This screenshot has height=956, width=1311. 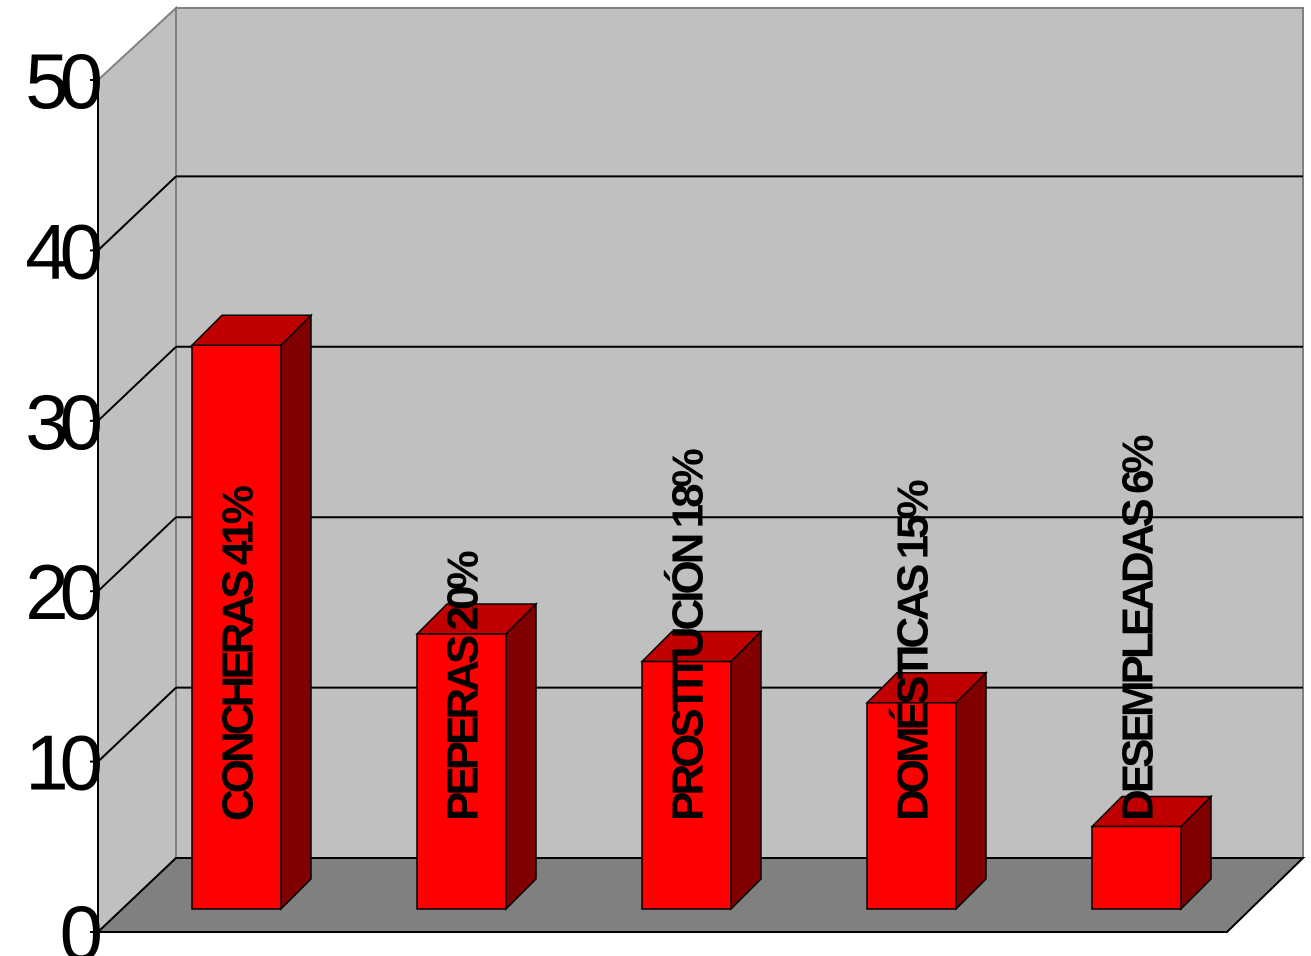 I want to click on bar-label: CONCHERAS 41%, so click(x=238, y=653).